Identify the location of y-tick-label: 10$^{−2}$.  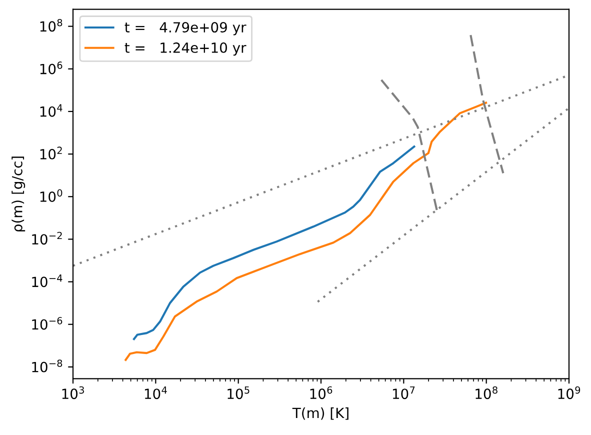
(47, 238).